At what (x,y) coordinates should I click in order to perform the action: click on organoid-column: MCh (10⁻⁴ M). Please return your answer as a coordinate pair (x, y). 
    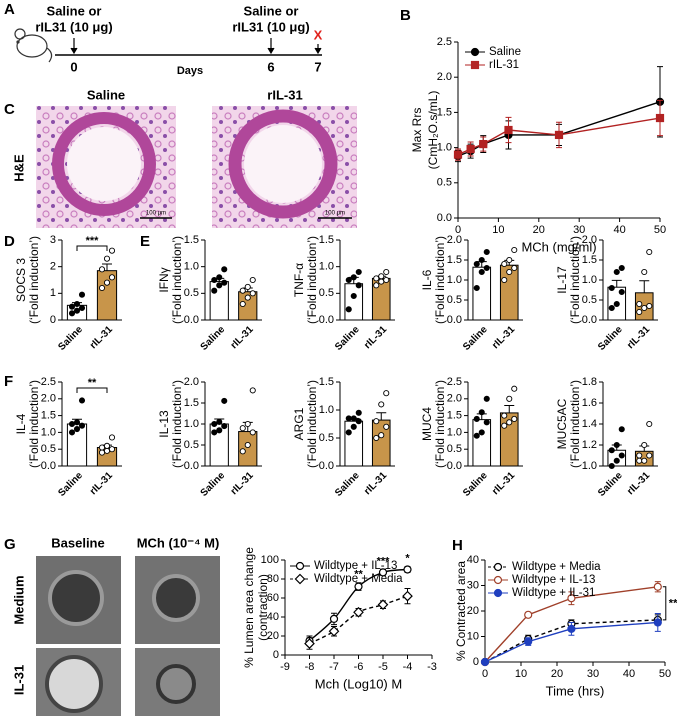
    Looking at the image, I should click on (178, 542).